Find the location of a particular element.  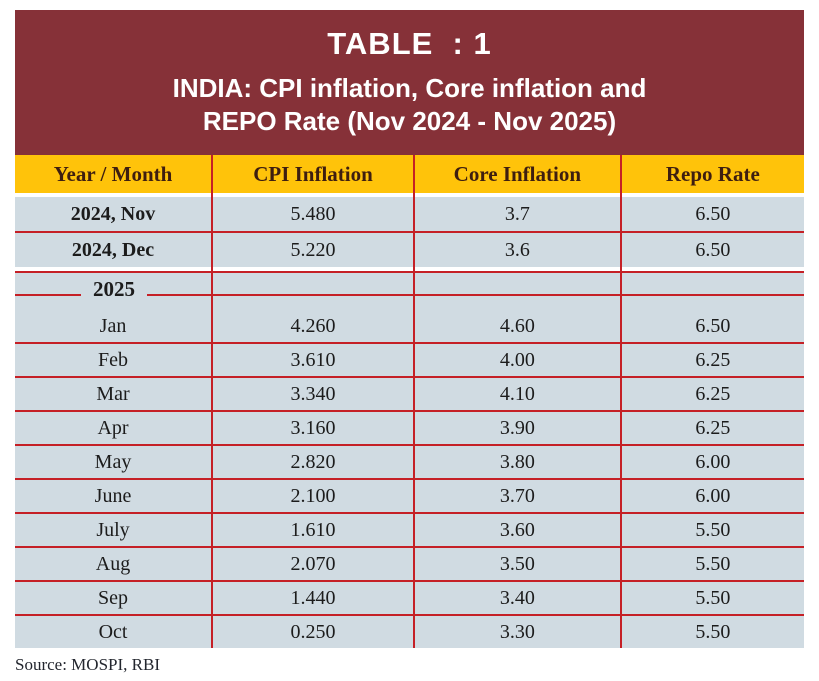

cpi-value-cell: 3.340 is located at coordinates (314, 394).